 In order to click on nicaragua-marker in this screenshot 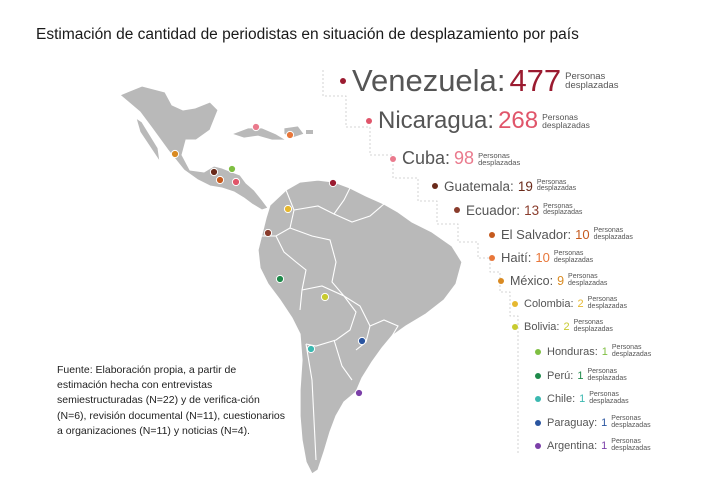, I will do `click(236, 182)`.